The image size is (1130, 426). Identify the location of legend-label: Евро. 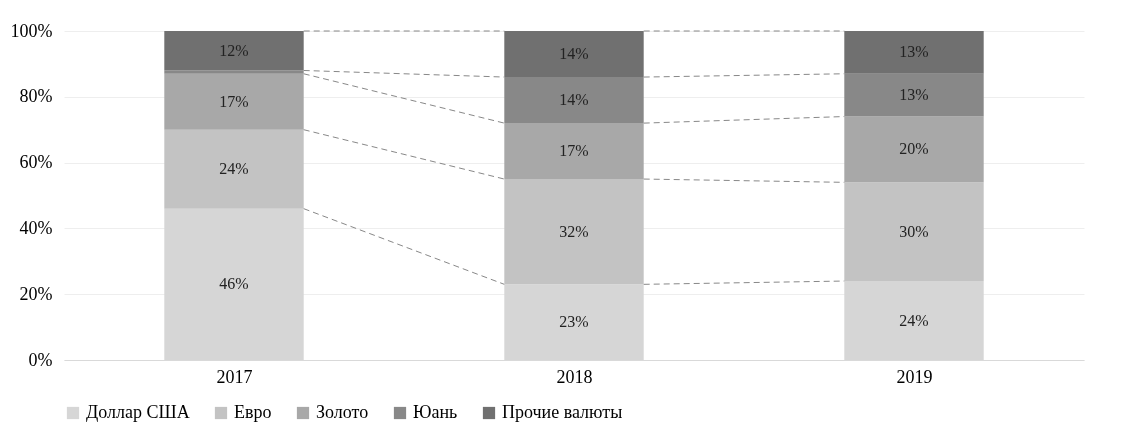
(253, 412).